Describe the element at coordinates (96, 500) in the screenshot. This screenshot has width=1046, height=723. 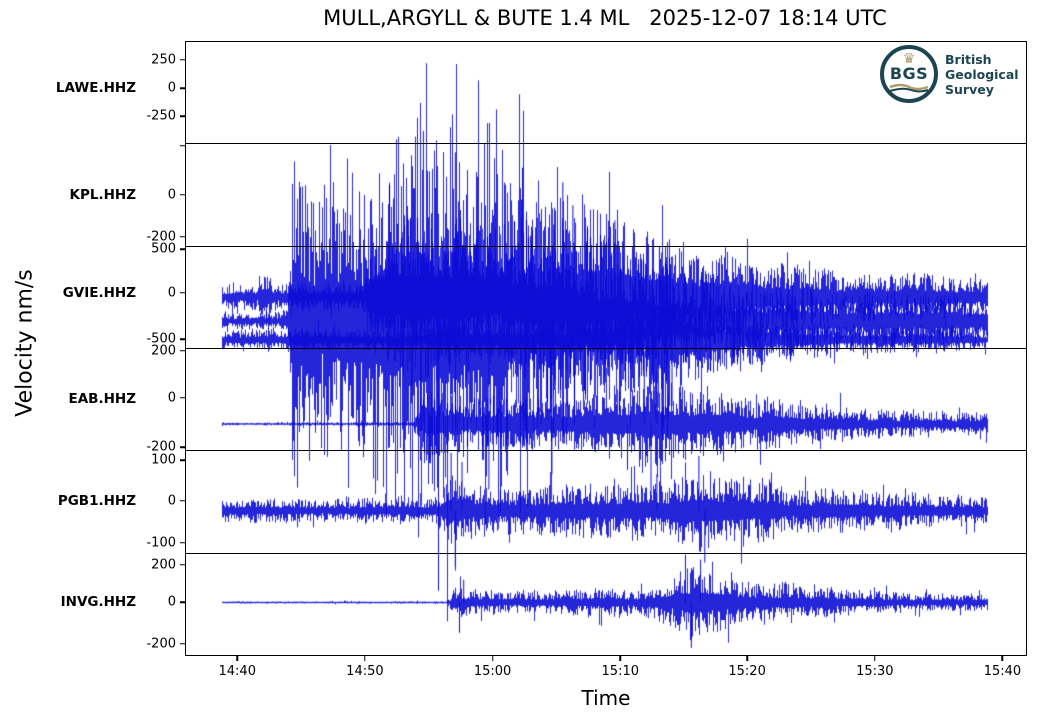
I see `station-label: PGB1.HHZ` at that location.